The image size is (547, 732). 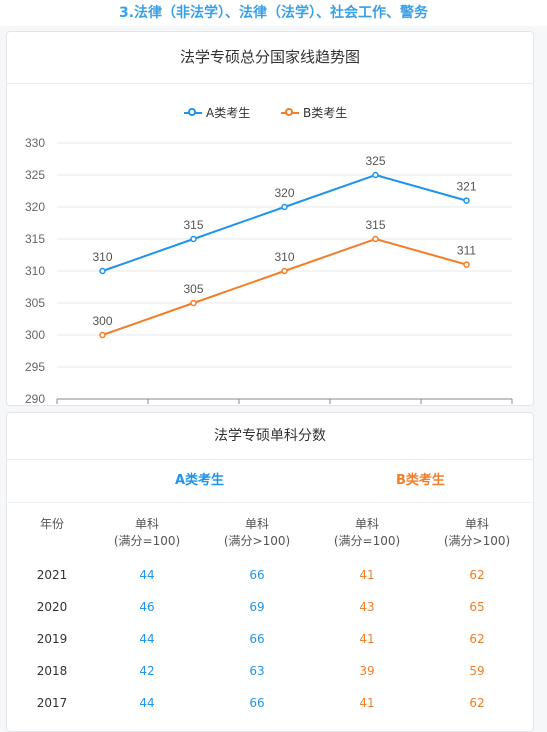 I want to click on section-title: 3.法律（非法学）、法律（法学）、社会工作、警务, so click(x=273, y=13).